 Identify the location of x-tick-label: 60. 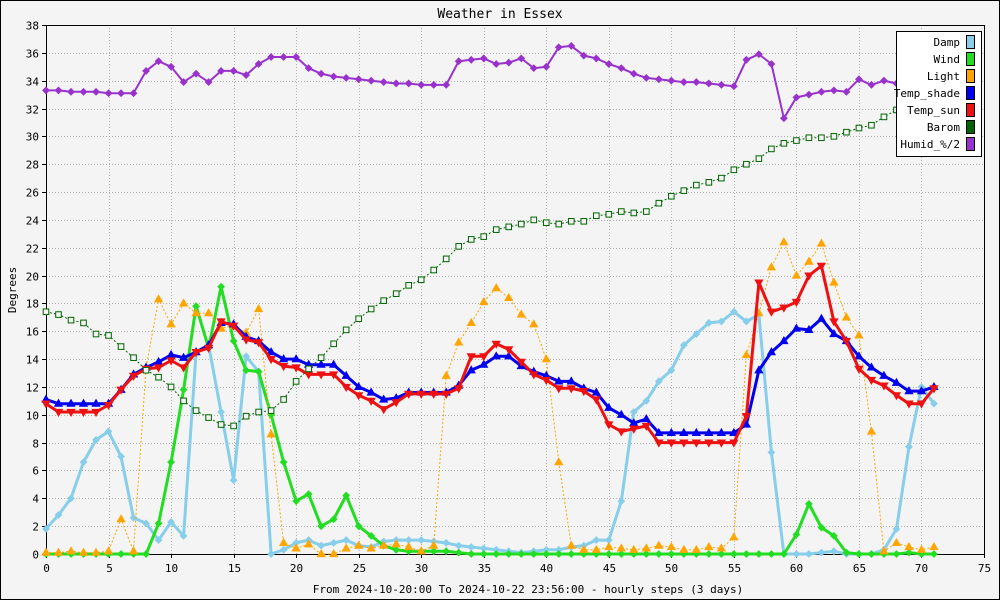
(796, 568).